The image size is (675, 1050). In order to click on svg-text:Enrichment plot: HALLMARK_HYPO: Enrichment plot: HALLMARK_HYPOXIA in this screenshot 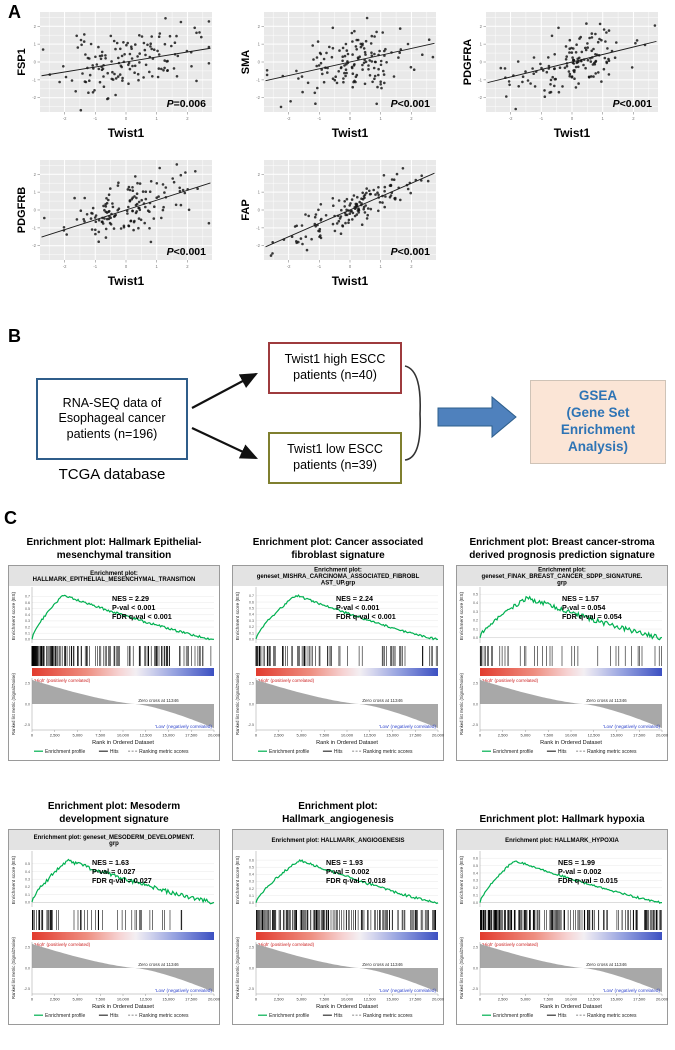, I will do `click(562, 841)`.